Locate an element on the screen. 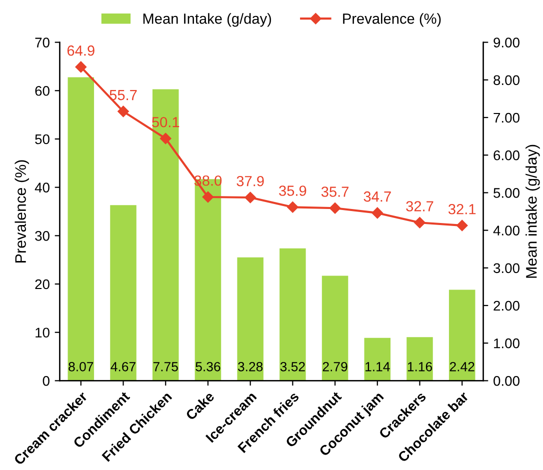 The width and height of the screenshot is (543, 470). y2-tick-label: 1.00 is located at coordinates (507, 343).